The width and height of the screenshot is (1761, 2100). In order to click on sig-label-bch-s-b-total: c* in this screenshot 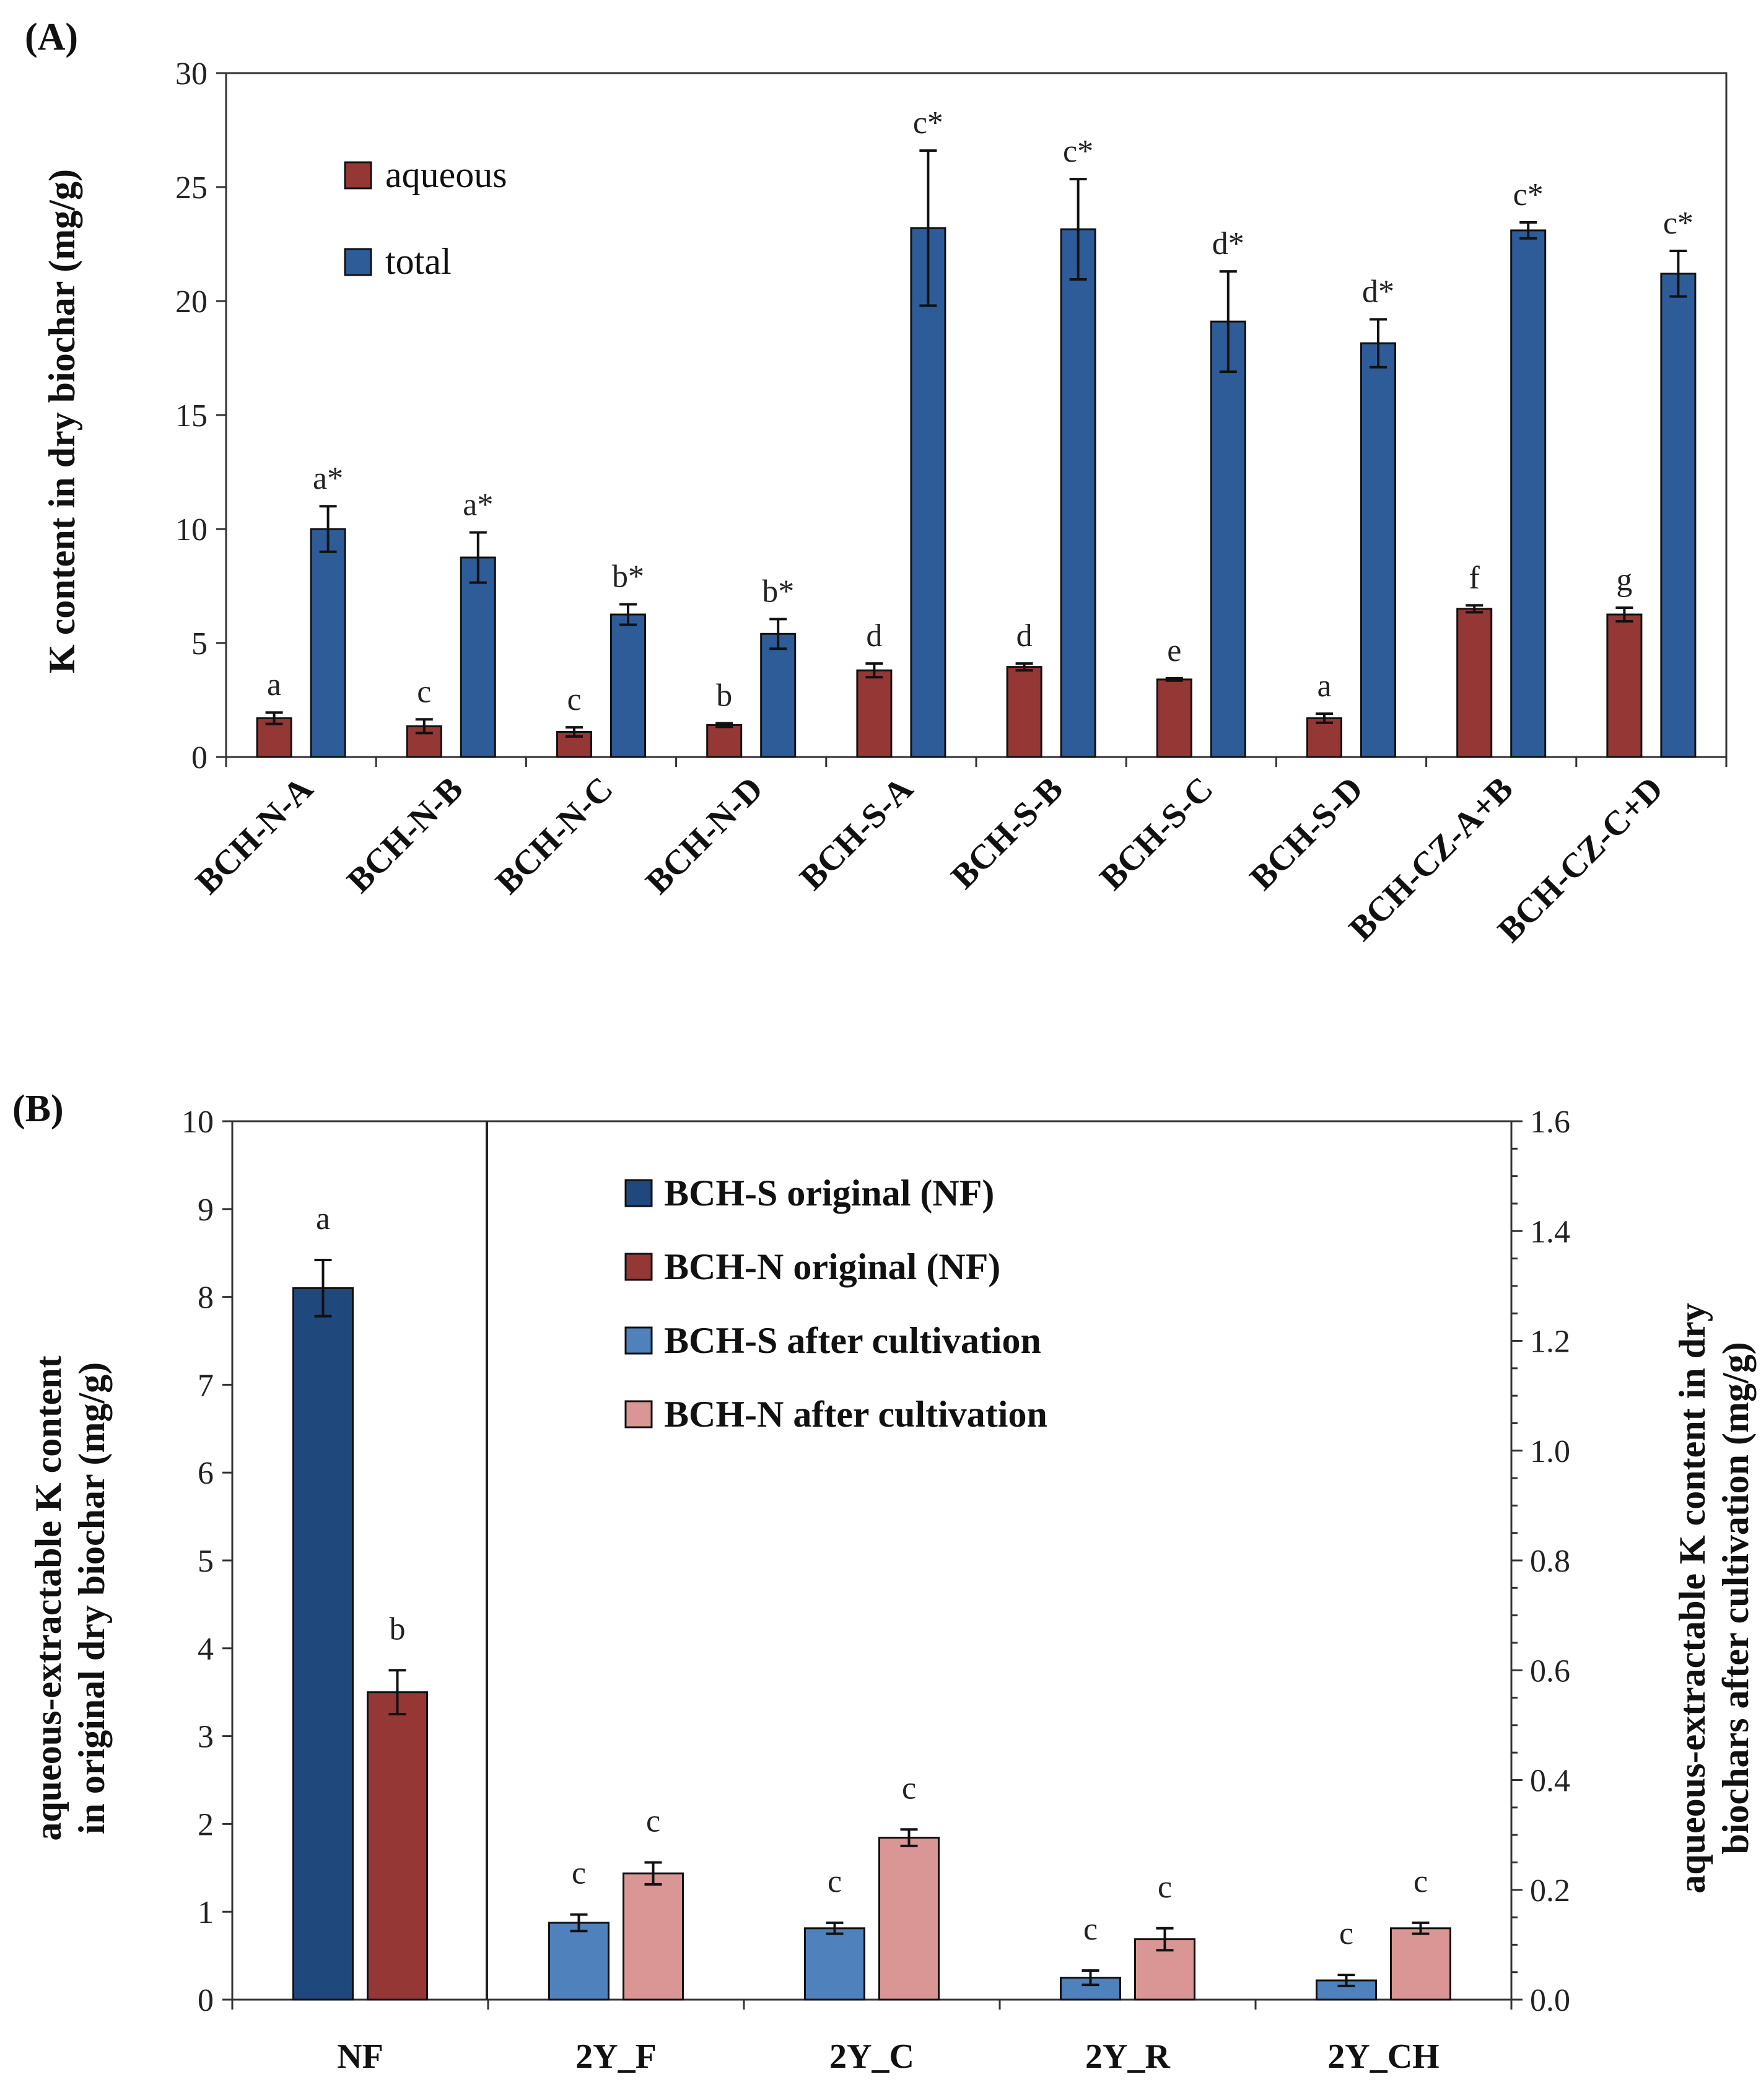, I will do `click(1078, 151)`.